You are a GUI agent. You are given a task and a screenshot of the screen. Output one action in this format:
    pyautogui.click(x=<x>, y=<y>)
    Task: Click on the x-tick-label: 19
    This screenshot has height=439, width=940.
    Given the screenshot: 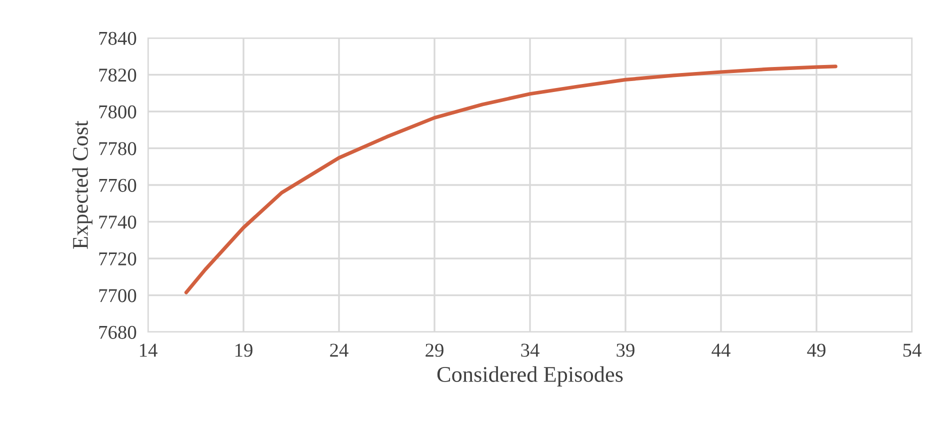 What is the action you would take?
    pyautogui.click(x=243, y=350)
    